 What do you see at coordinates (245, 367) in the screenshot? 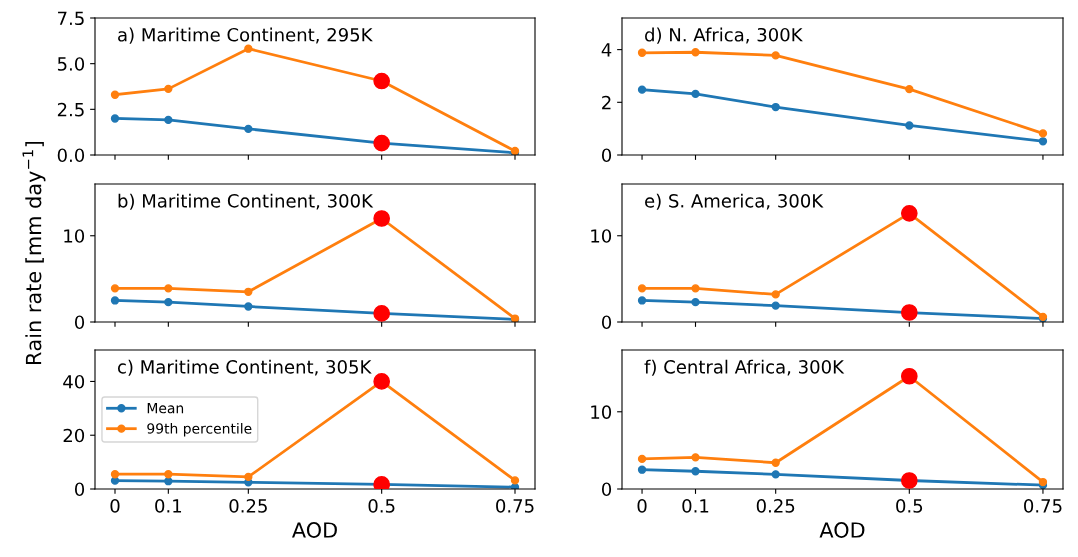
I see `chart-title: c) Maritime Continent, 305K` at bounding box center [245, 367].